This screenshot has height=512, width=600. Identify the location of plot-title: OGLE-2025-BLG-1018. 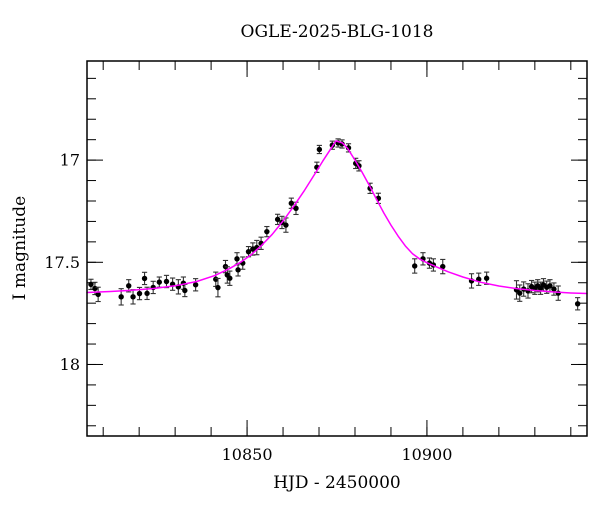
(337, 32).